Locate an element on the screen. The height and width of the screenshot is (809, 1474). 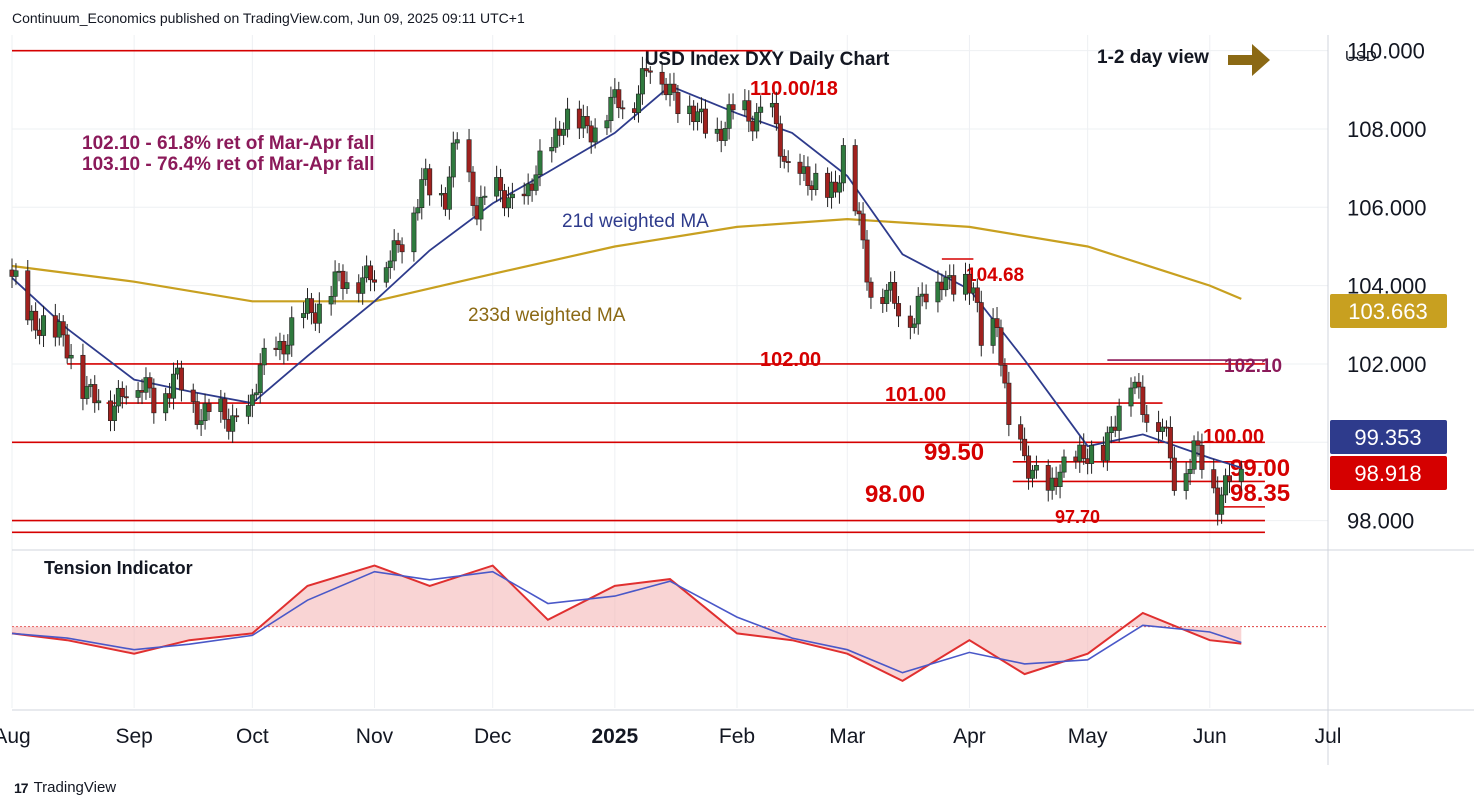
right-arrow-icon is located at coordinates (1249, 60).